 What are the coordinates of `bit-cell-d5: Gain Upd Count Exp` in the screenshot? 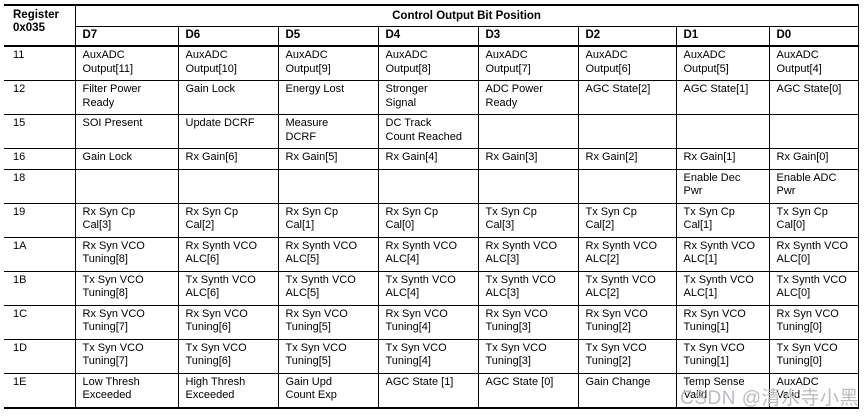 It's located at (328, 390).